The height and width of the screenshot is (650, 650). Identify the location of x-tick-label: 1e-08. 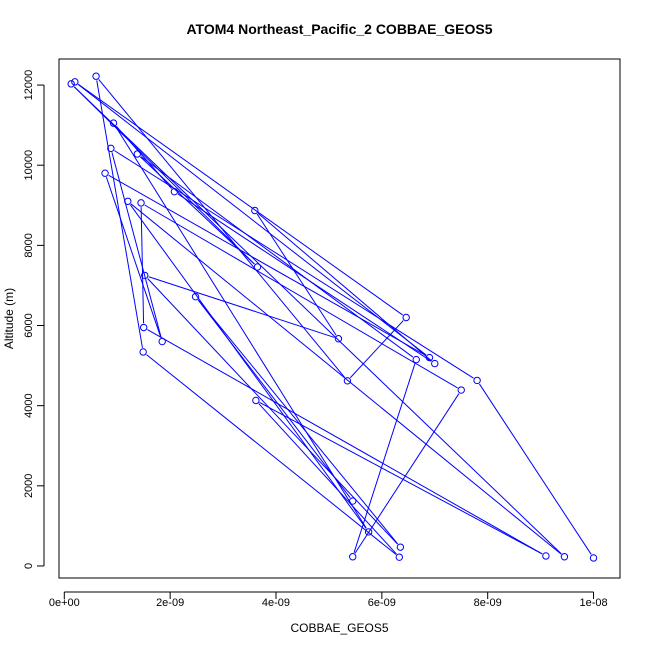
(593, 603).